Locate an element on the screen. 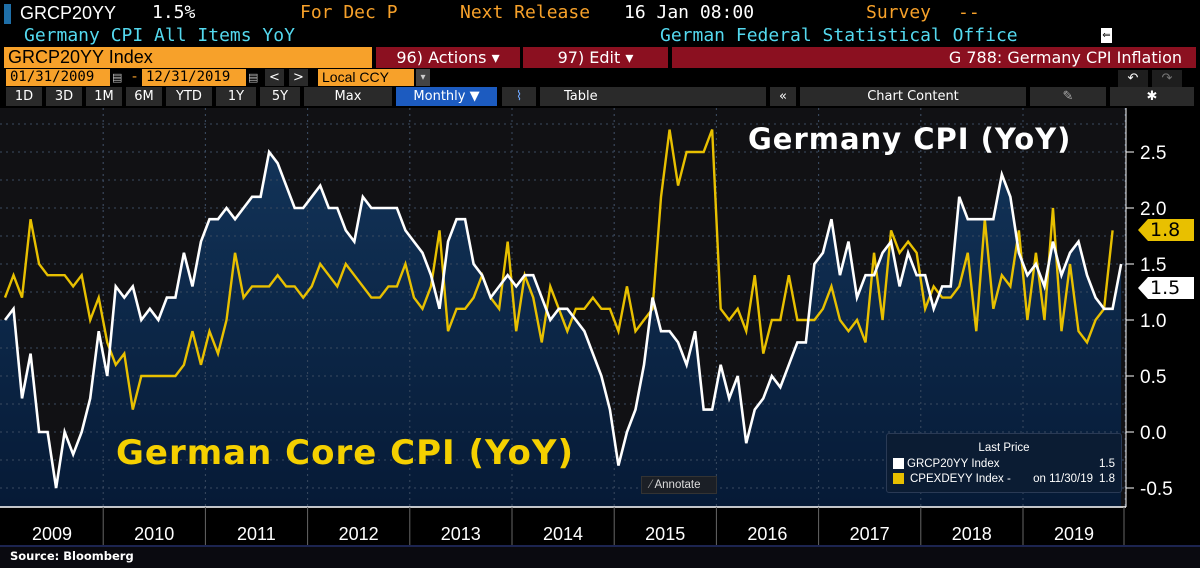 This screenshot has height=568, width=1200. survey-value: -- is located at coordinates (969, 12).